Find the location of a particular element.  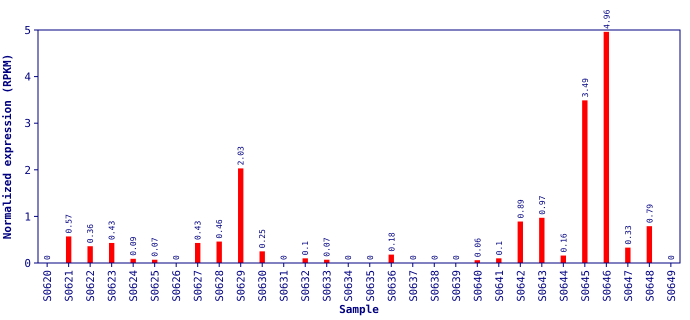

y-tick-label: 4 is located at coordinates (28, 77).